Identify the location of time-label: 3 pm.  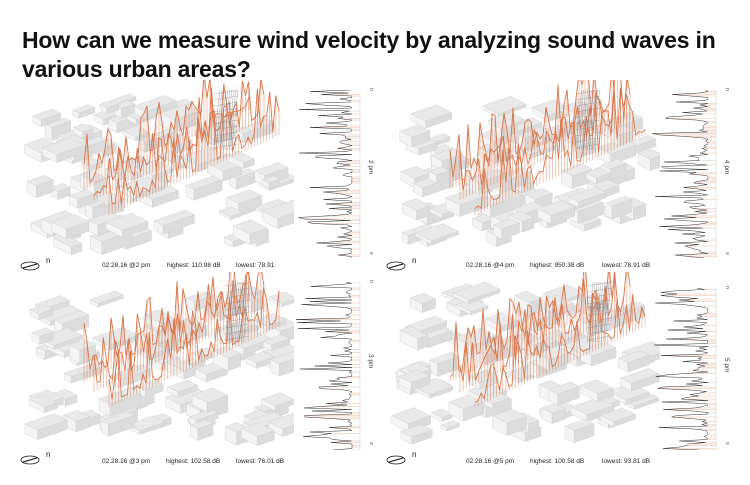
(370, 361).